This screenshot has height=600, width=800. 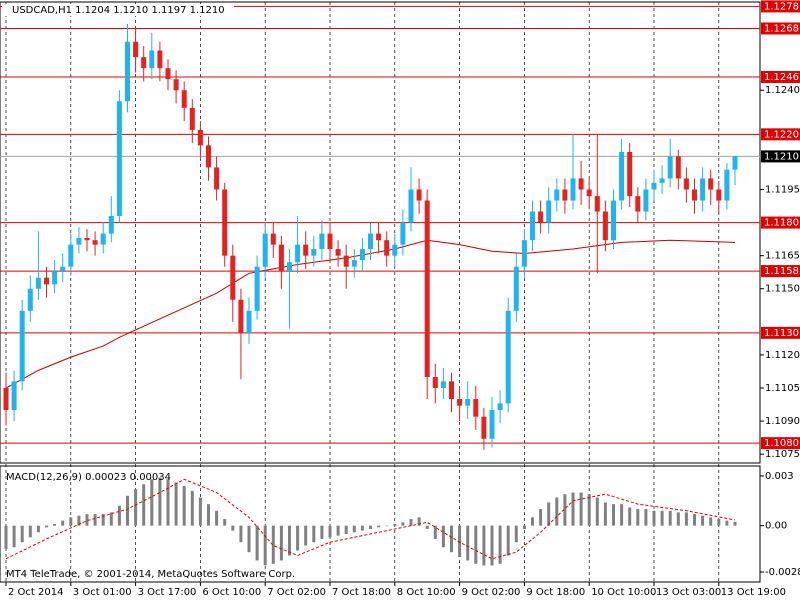 What do you see at coordinates (102, 592) in the screenshot?
I see `x-tick-label: 3 Oct 01:00` at bounding box center [102, 592].